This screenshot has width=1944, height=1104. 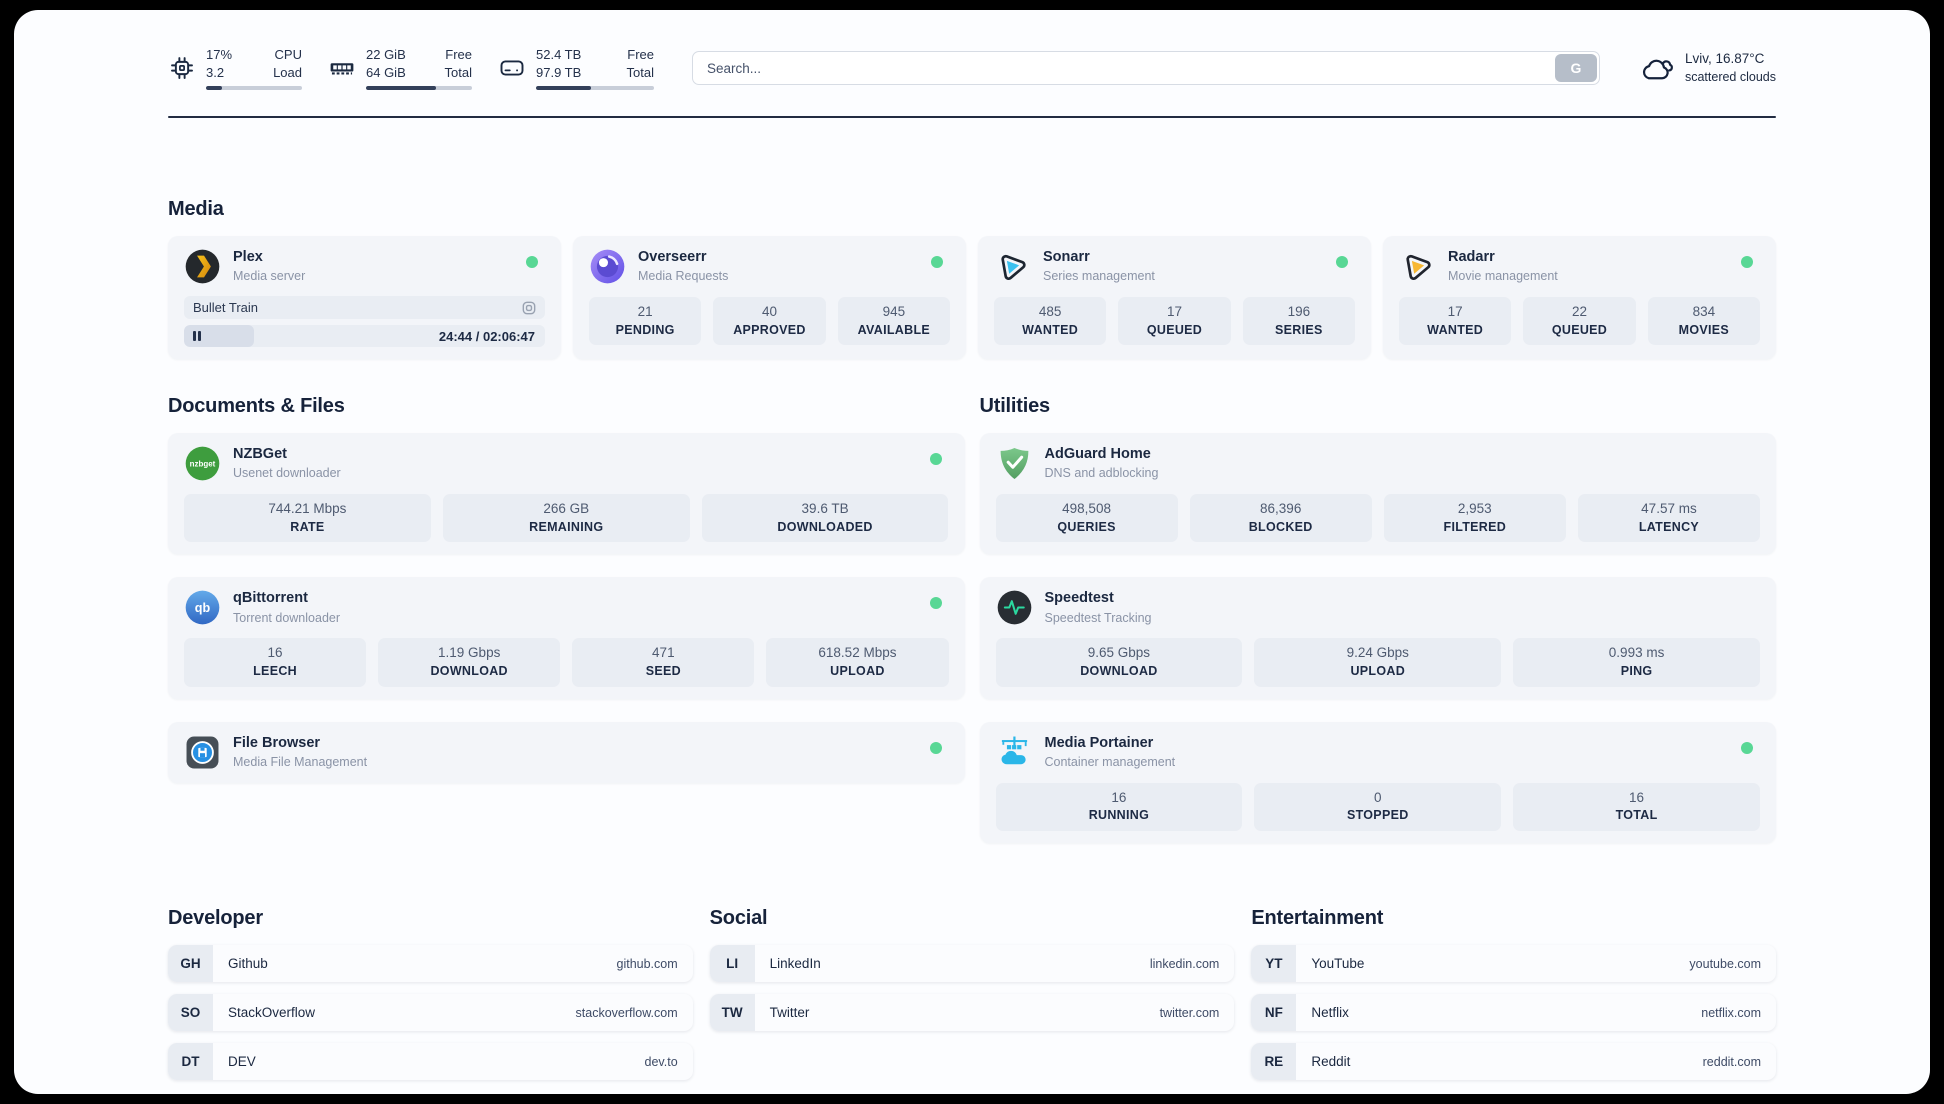 What do you see at coordinates (1015, 406) in the screenshot?
I see `section-title-utilities: Utilities` at bounding box center [1015, 406].